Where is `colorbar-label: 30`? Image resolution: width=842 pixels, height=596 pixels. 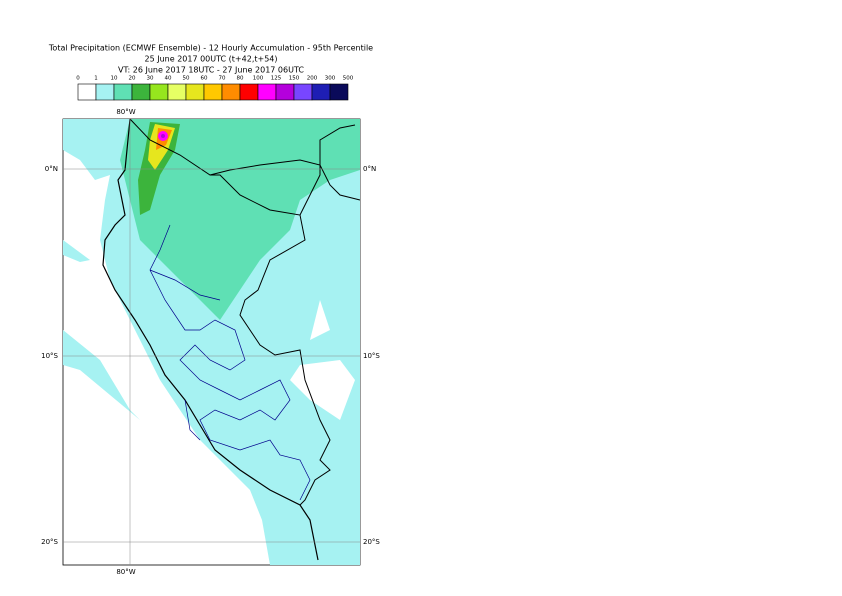 colorbar-label: 30 is located at coordinates (150, 79).